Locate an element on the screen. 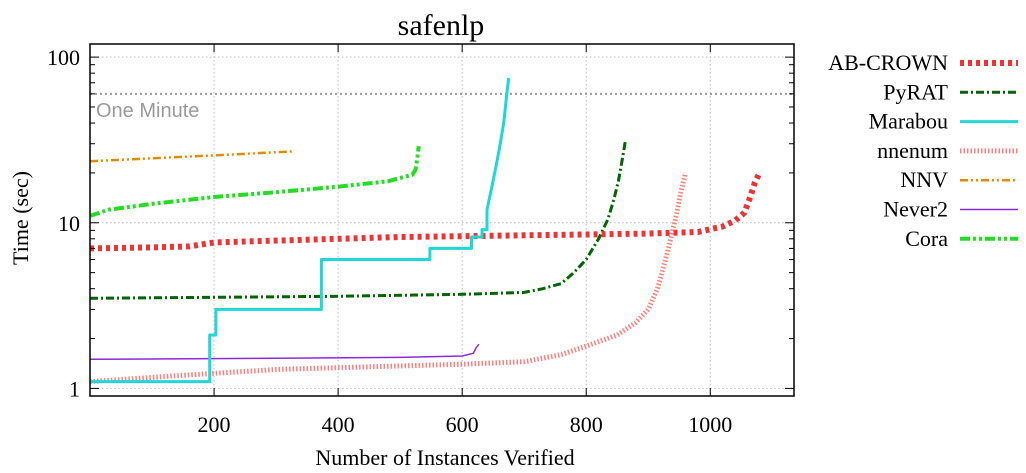  legend-label-cora: Cora is located at coordinates (926, 238).